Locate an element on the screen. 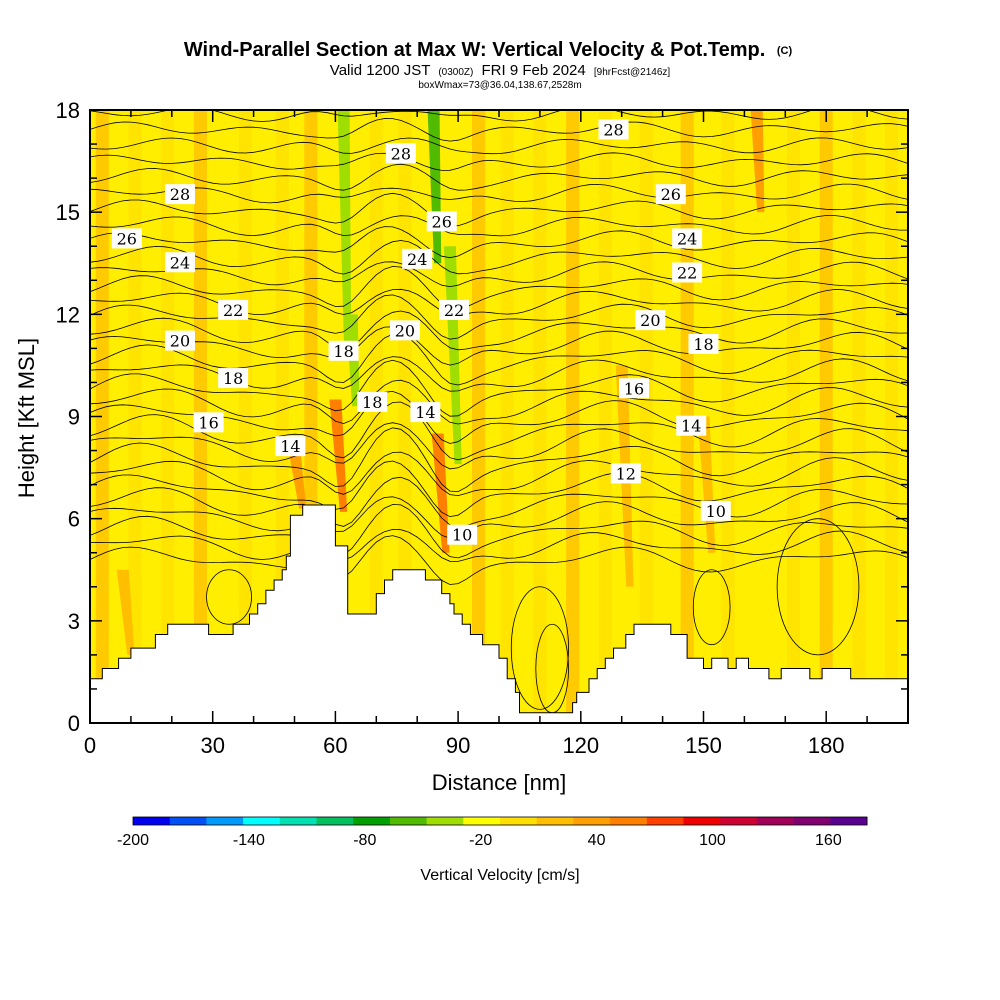  colorbar-tick-label: -140 is located at coordinates (249, 840).